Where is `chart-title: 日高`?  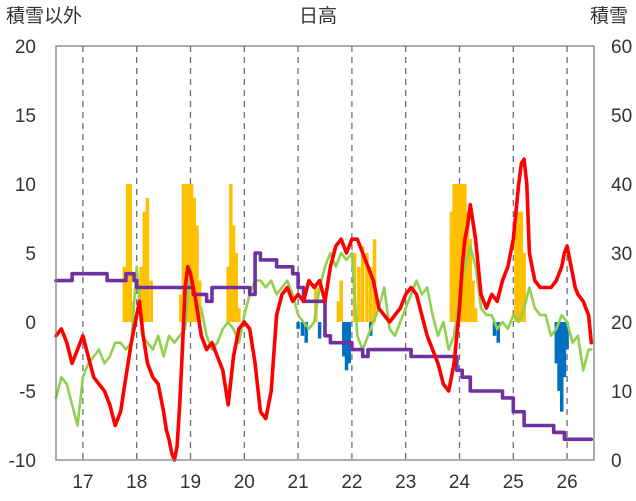
chart-title: 日高 is located at coordinates (318, 16).